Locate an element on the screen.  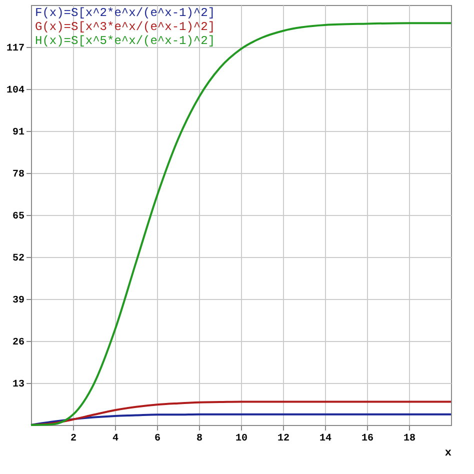
y-tick-label: 39 is located at coordinates (18, 301).